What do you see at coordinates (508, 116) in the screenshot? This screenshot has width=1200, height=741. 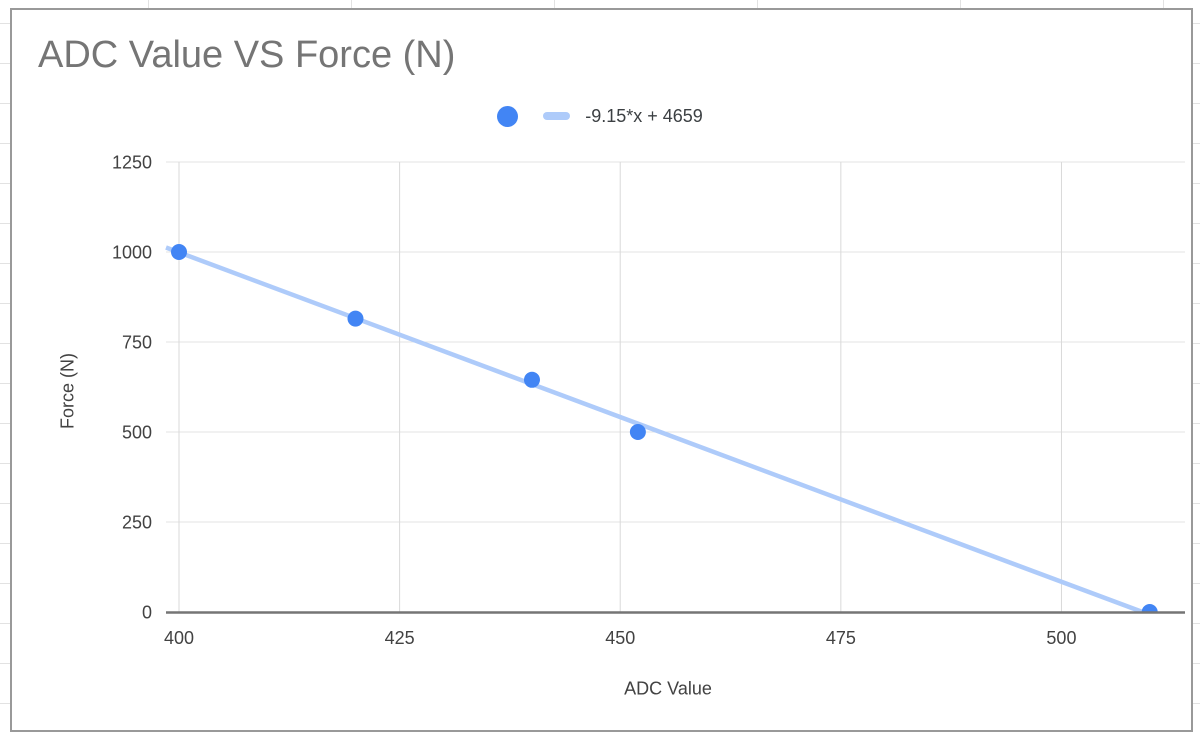 I see `legend-series-dot-icon` at bounding box center [508, 116].